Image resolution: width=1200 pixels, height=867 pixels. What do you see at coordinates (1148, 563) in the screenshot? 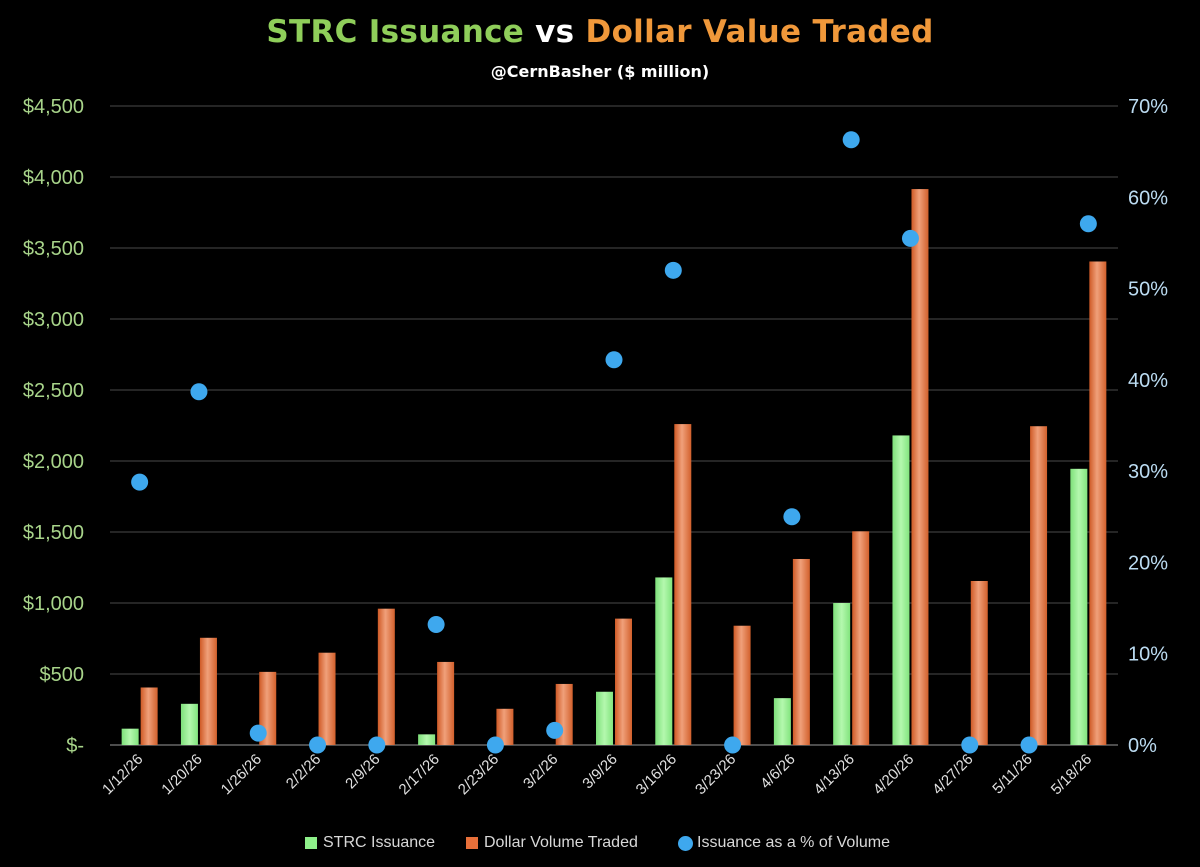
I see `y-right-tick-label: 20%` at bounding box center [1148, 563].